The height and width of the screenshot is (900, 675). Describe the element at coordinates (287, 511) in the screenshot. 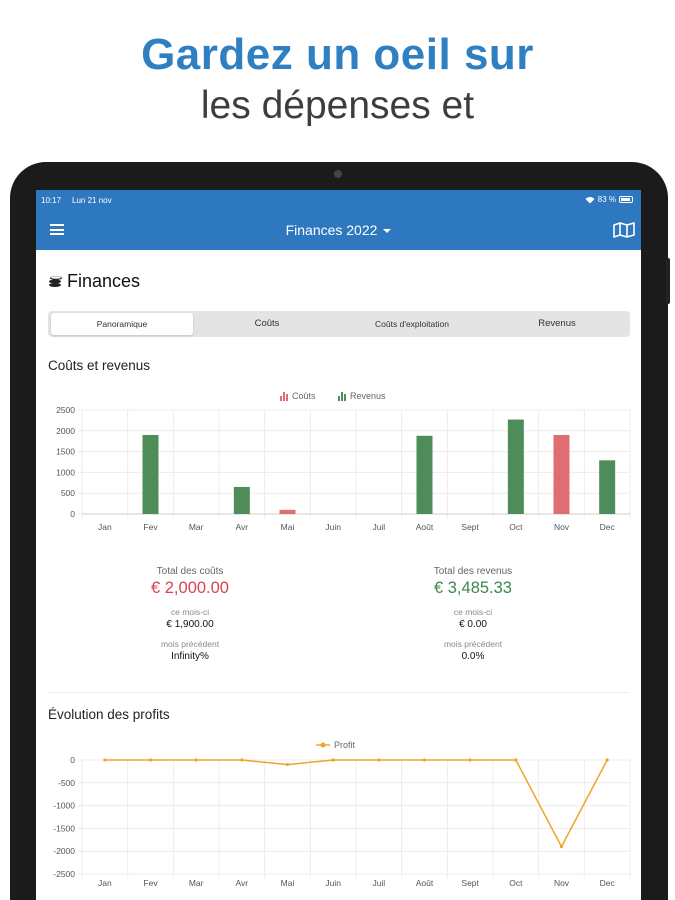

I see `cost-bar` at that location.